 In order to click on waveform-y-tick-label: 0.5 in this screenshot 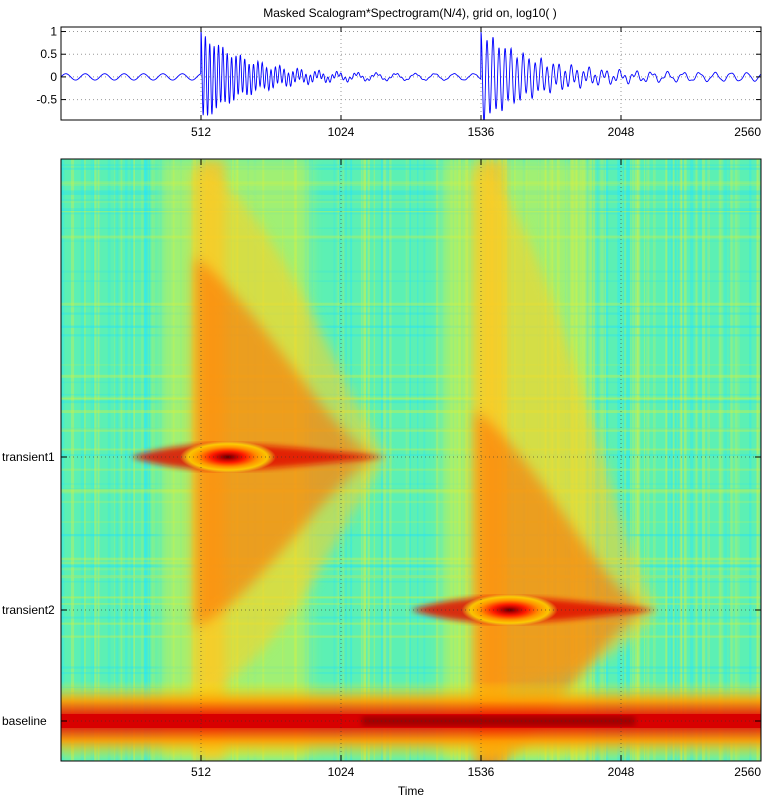, I will do `click(48, 54)`.